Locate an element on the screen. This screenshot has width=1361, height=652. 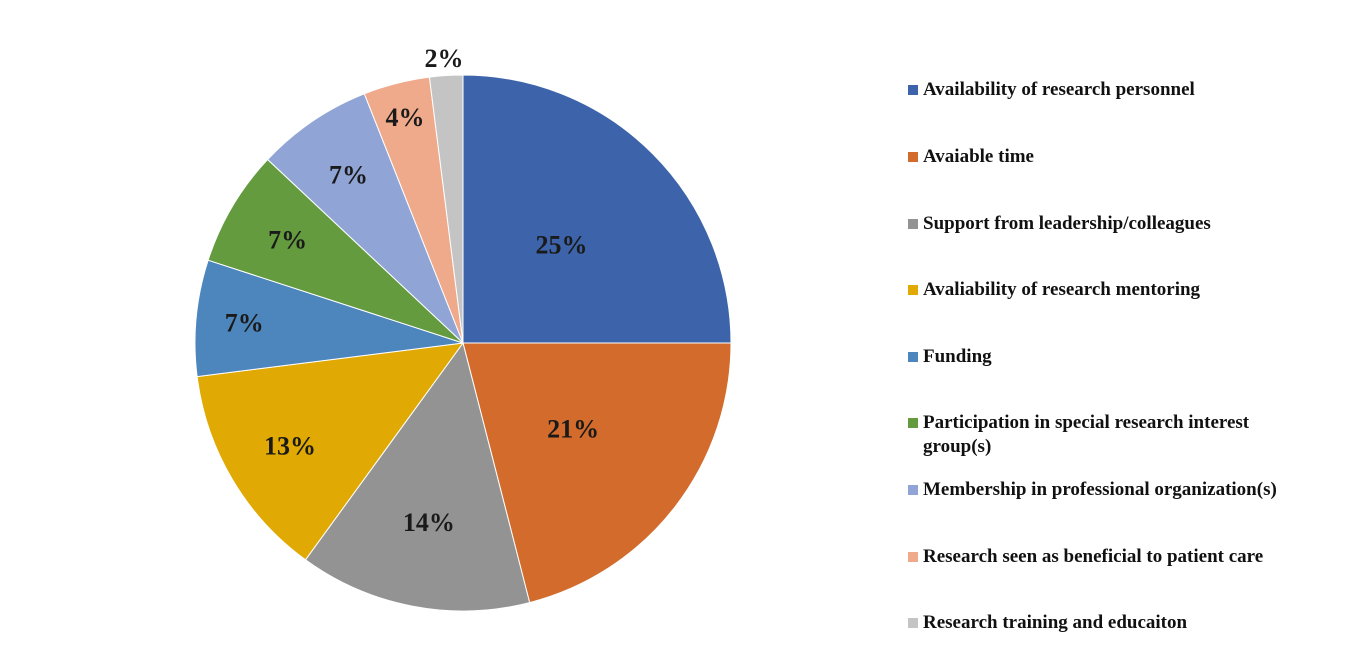
legend-item: Support from leadership/colleagues is located at coordinates (1059, 224).